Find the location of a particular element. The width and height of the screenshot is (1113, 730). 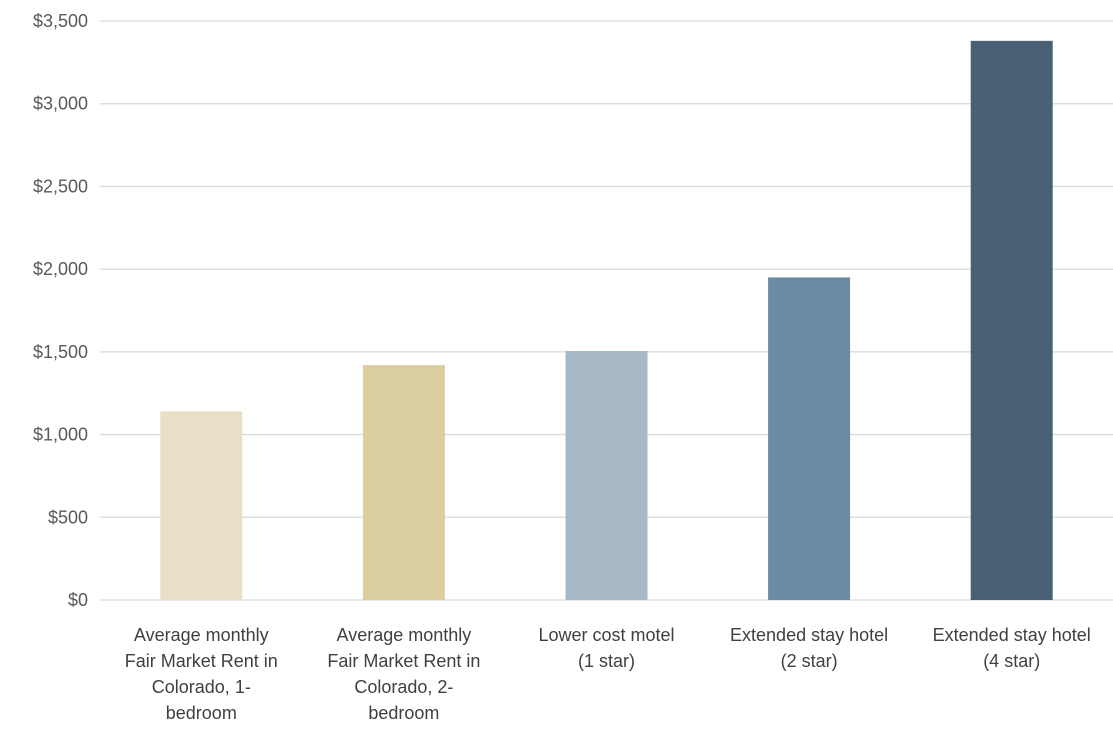

x-category-label: Extended stay hotel (2 star) is located at coordinates (809, 648).